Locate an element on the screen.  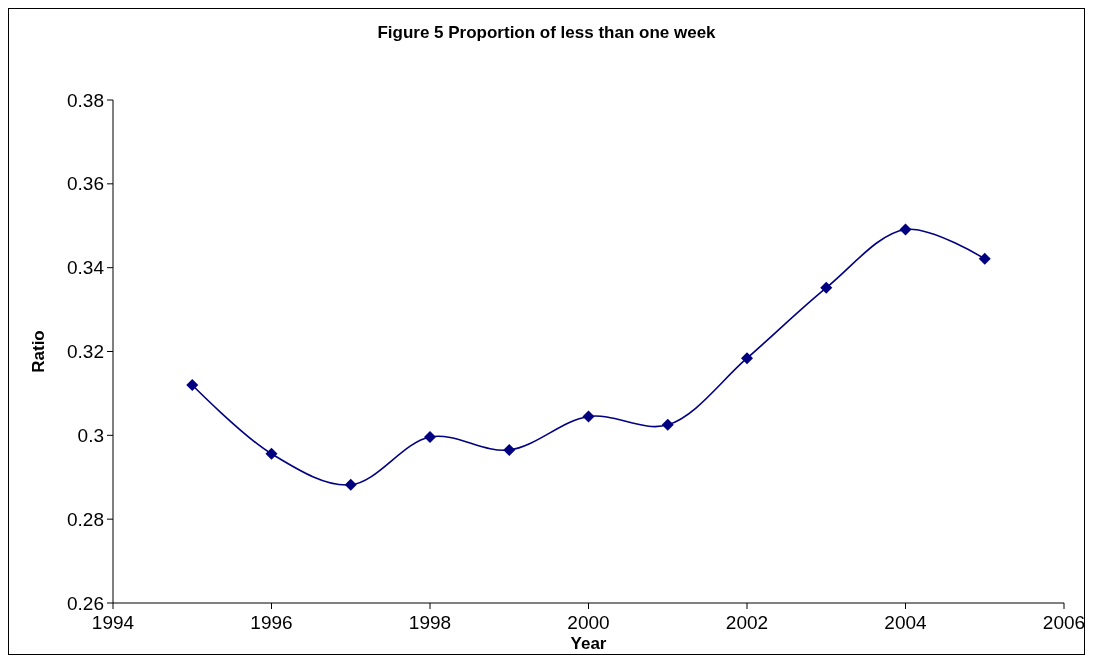
x-tick-label: 1994 is located at coordinates (113, 622).